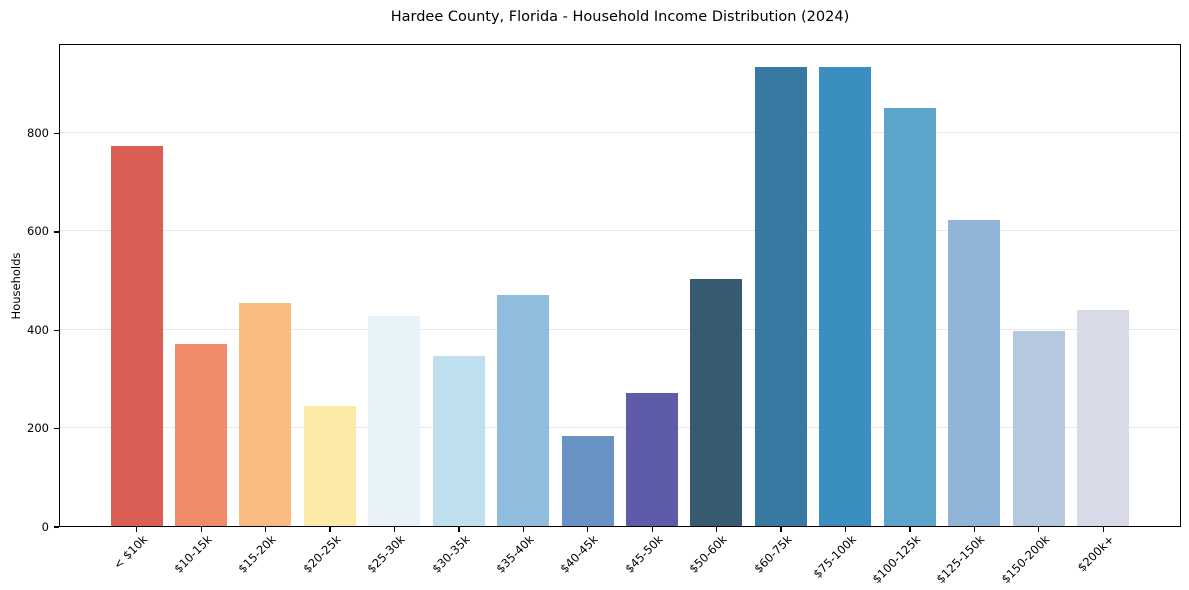 The width and height of the screenshot is (1189, 590). I want to click on x-tick-label: < $10k, so click(130, 552).